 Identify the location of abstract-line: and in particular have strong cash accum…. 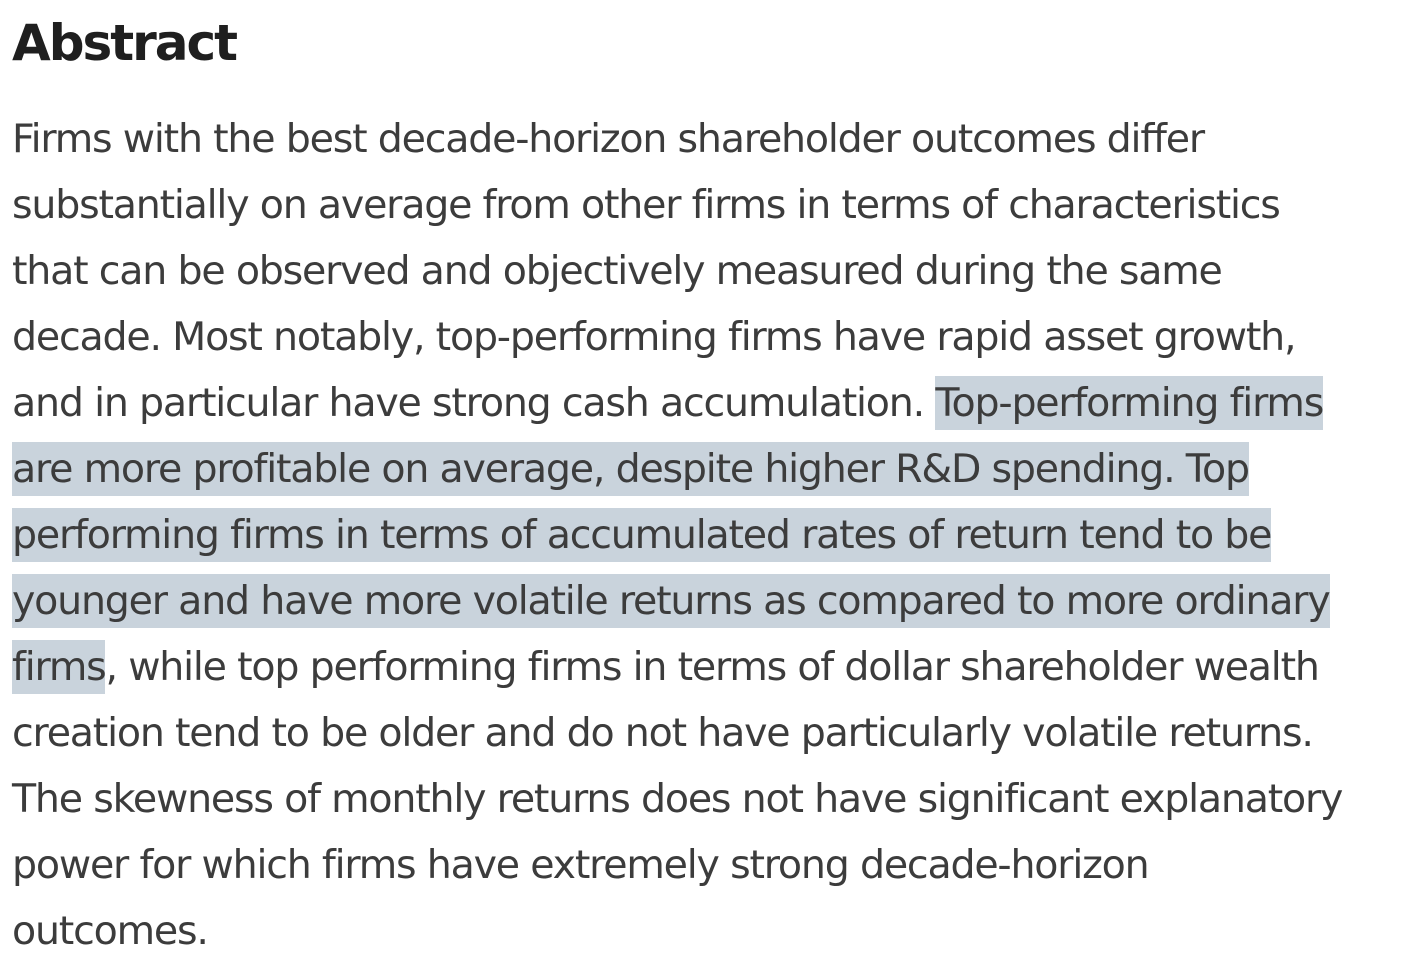
(712, 403).